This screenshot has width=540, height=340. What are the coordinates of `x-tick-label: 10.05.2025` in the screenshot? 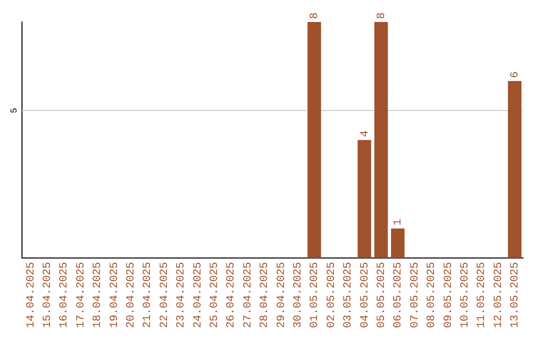 It's located at (466, 295).